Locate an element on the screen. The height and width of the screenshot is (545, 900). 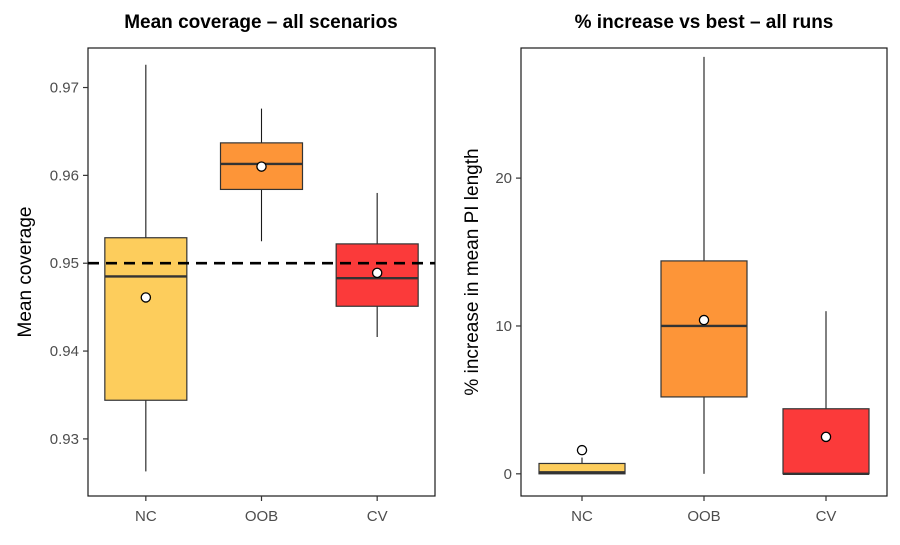
chart-title: Mean coverage – all scenarios is located at coordinates (261, 22).